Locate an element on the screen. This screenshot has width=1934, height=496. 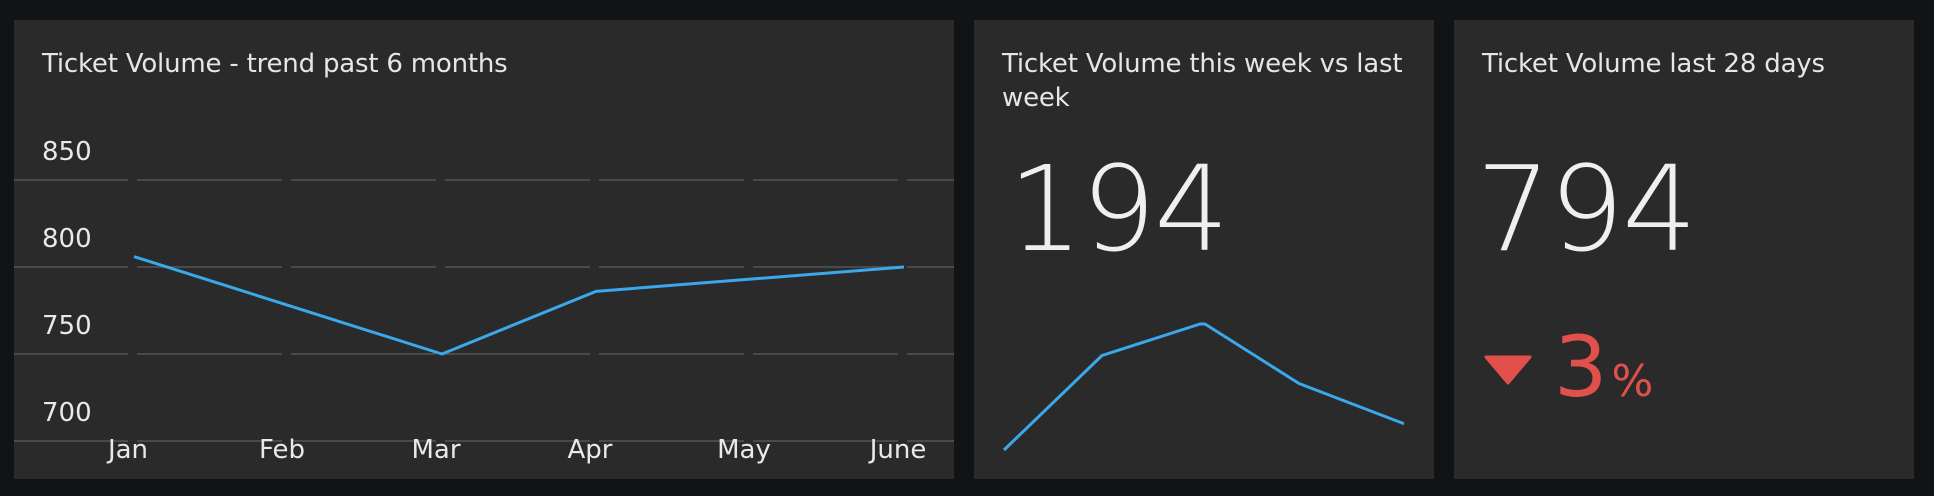
y-tick-label: 800 is located at coordinates (67, 239).